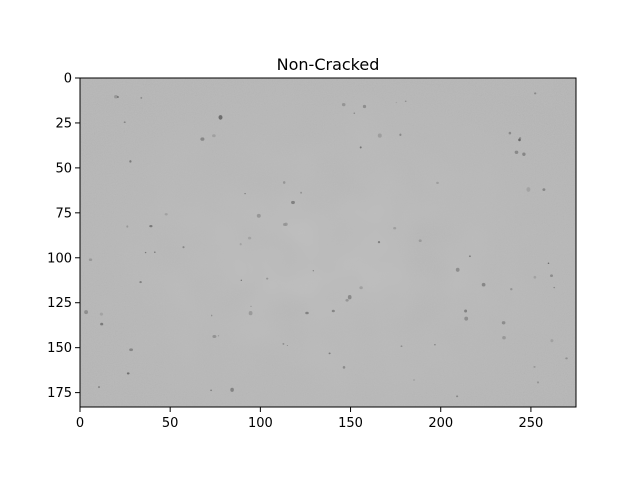 The image size is (640, 480). What do you see at coordinates (63, 213) in the screenshot?
I see `y-tick-label: 75` at bounding box center [63, 213].